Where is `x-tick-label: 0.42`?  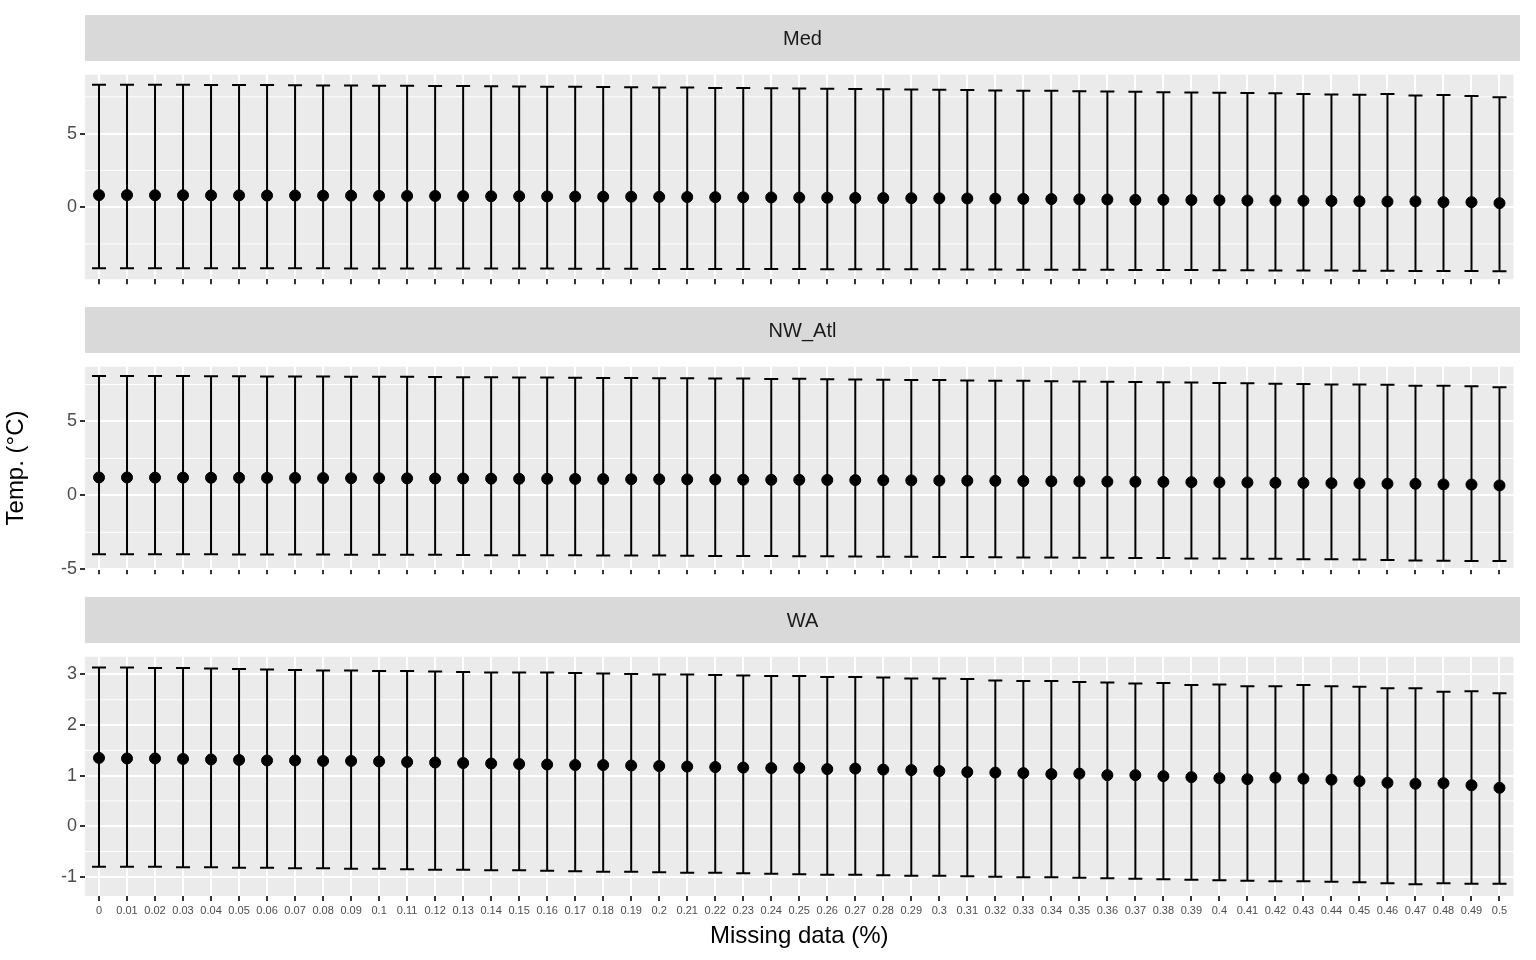
x-tick-label: 0.42 is located at coordinates (1275, 909).